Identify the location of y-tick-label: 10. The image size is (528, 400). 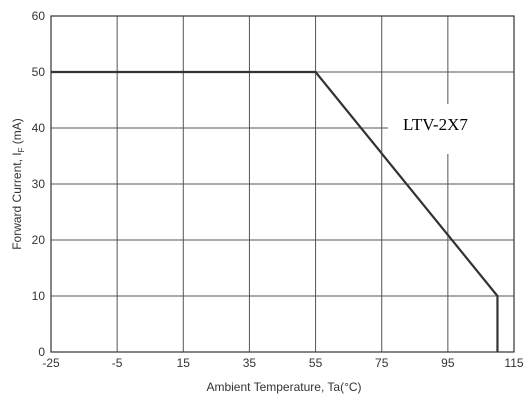
(39, 296).